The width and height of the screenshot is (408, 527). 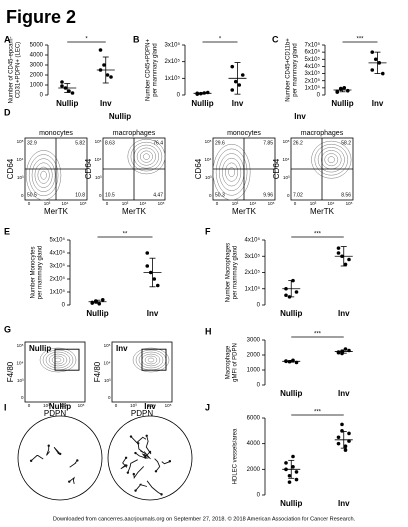 I want to click on y-tick-label: 6000, so click(x=254, y=419).